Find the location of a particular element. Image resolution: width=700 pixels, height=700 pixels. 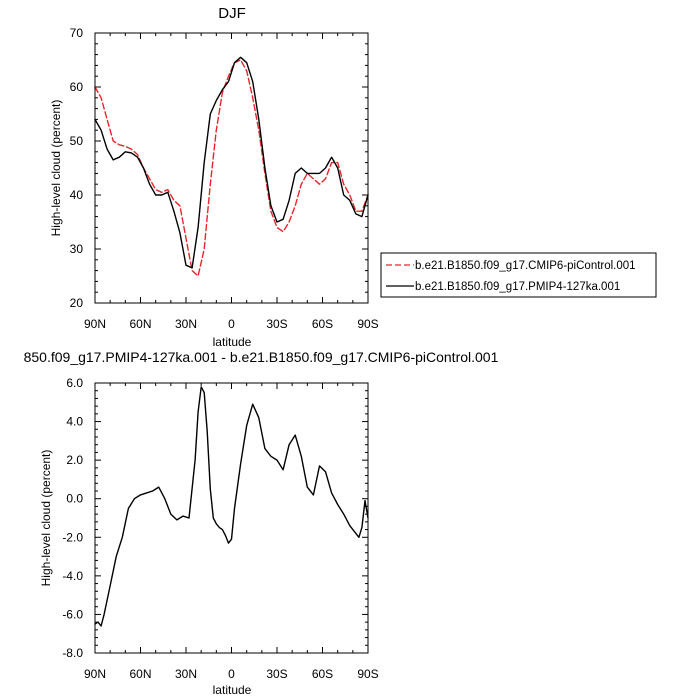

bottom-y-tick-label: 0.0 is located at coordinates (74, 499).